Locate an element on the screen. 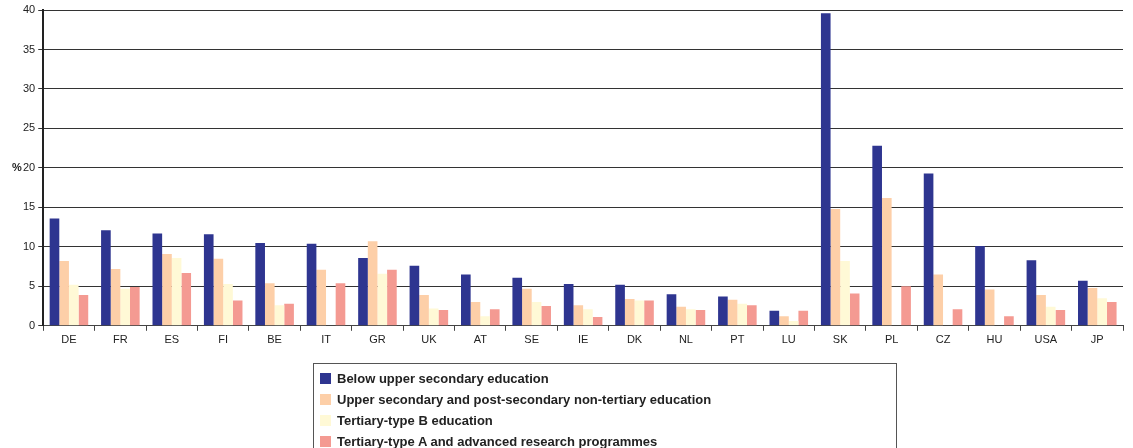 Image resolution: width=1133 pixels, height=448 pixels. x-tick-label: SE is located at coordinates (532, 339).